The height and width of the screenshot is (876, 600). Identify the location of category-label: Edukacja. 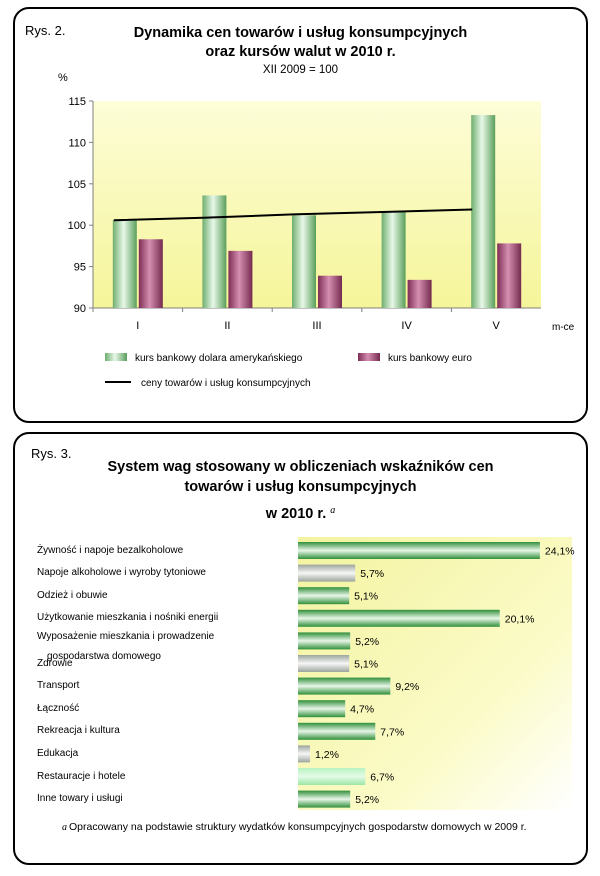
(58, 753).